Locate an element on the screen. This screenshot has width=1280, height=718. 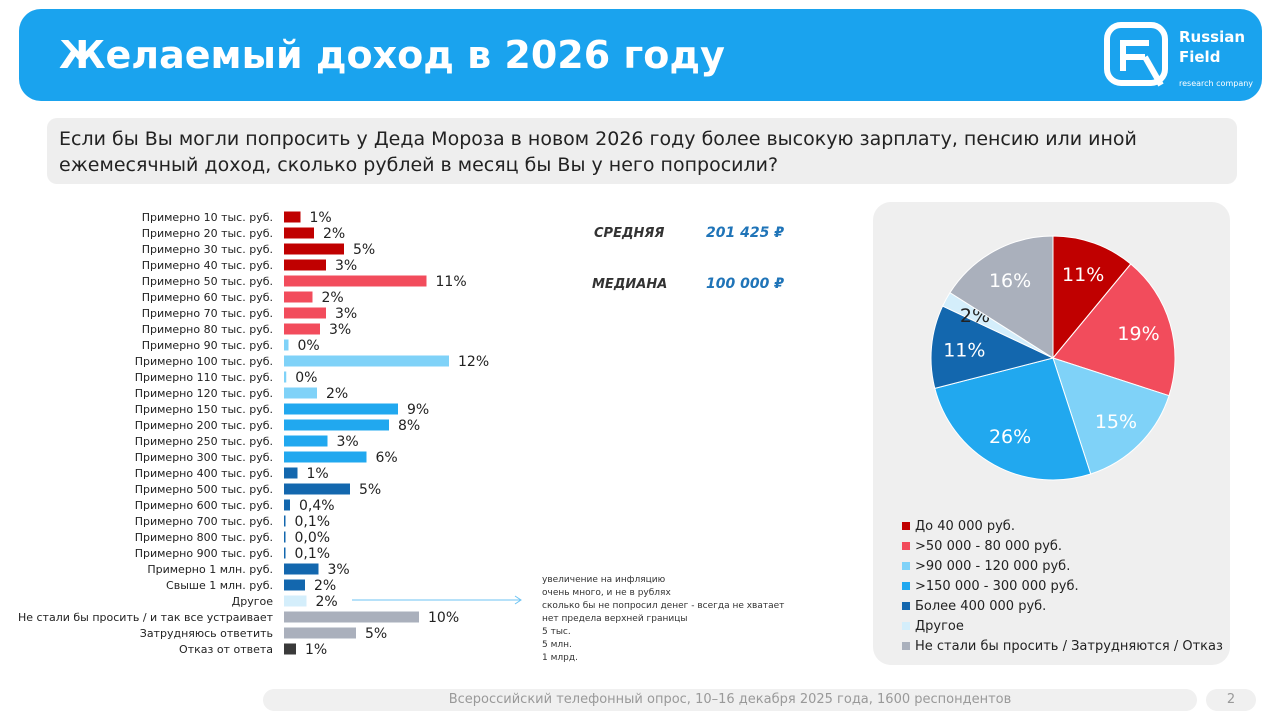
pie-slice-label: 26% is located at coordinates (1010, 437).